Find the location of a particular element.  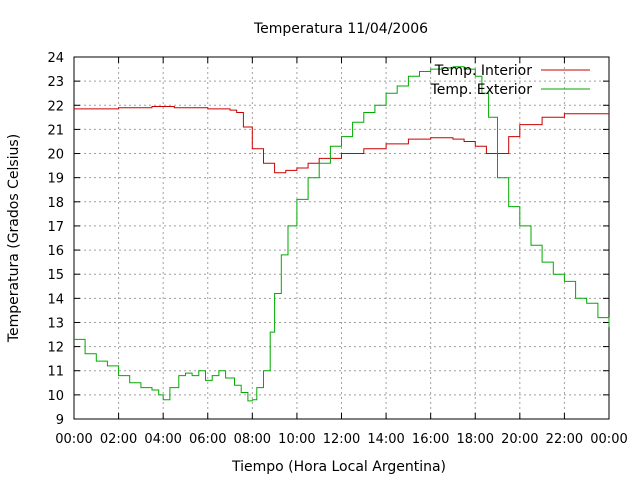

y-tick-label: 13 is located at coordinates (55, 323).